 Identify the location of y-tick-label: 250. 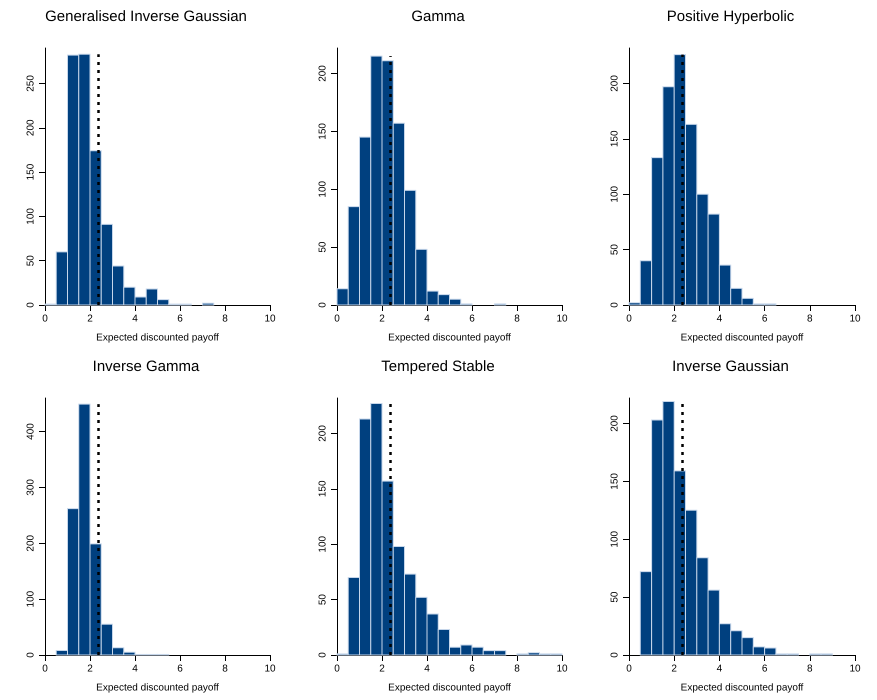
(31, 83).